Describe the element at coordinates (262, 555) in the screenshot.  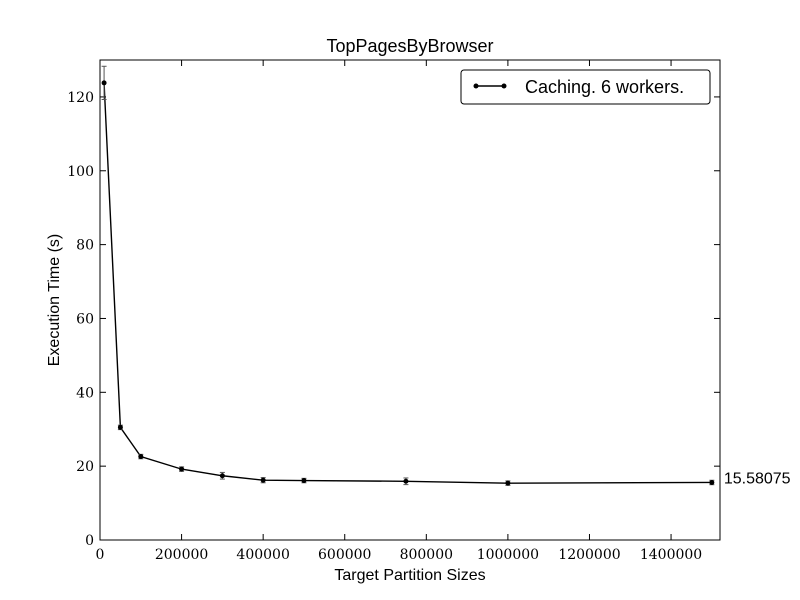
I see `x-tick-label: 400000` at that location.